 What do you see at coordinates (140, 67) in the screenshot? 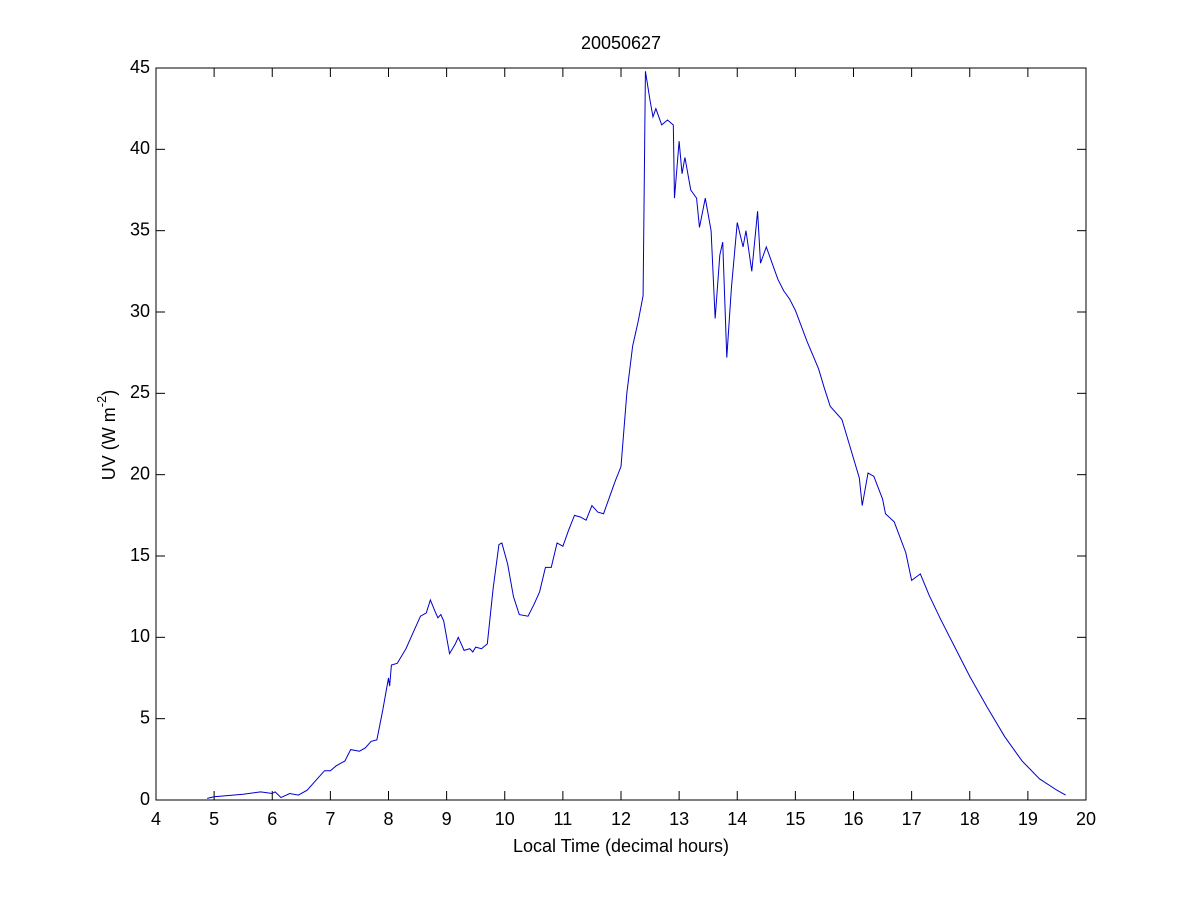
I see `y-tick-label: 45` at bounding box center [140, 67].